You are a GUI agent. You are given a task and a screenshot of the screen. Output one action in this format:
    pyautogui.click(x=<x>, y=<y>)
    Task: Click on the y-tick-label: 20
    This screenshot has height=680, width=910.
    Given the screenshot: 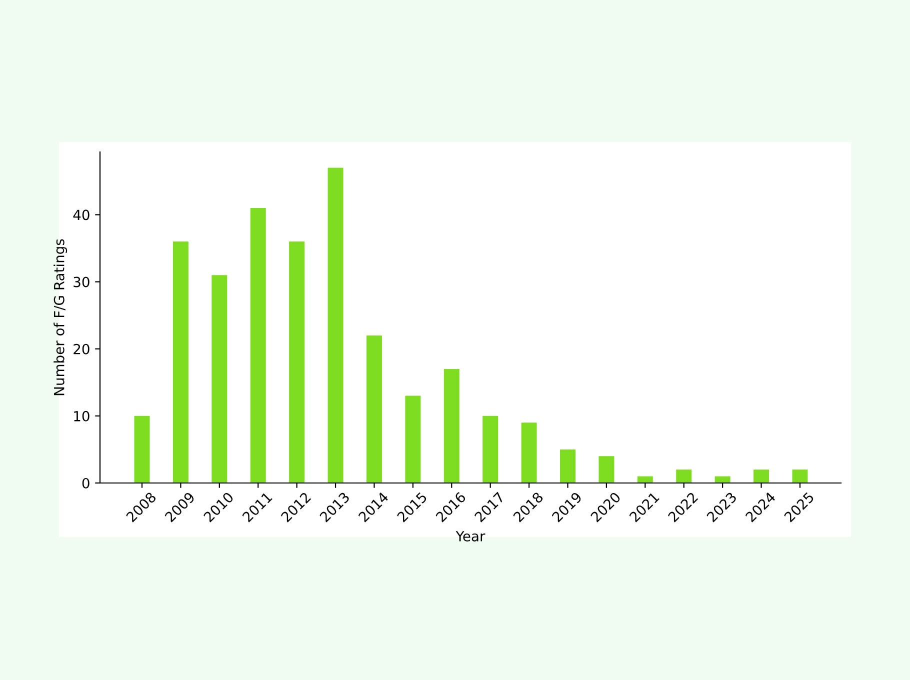 What is the action you would take?
    pyautogui.click(x=82, y=349)
    